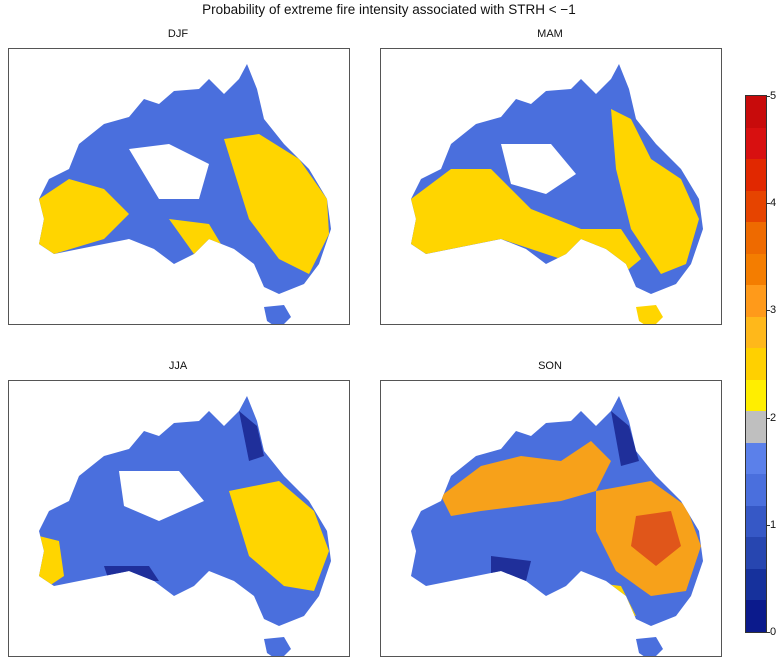  I want to click on colorbar-tick-label: 1, so click(773, 524).